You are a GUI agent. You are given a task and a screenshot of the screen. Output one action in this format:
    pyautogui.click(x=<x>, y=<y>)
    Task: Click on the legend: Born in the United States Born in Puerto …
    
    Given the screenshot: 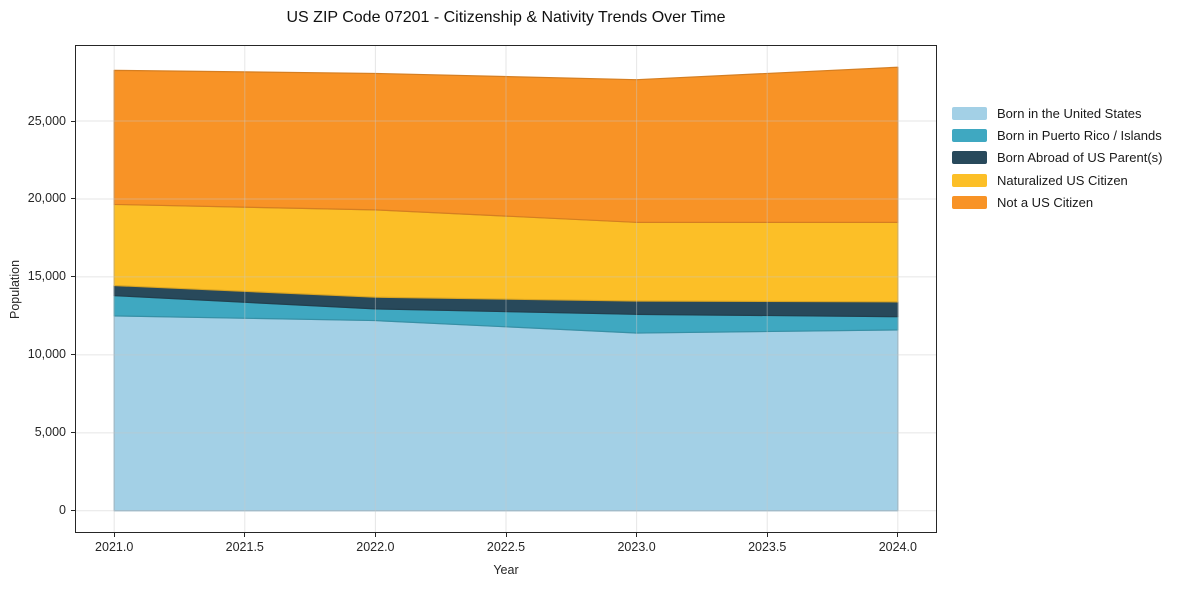 What is the action you would take?
    pyautogui.click(x=1057, y=158)
    